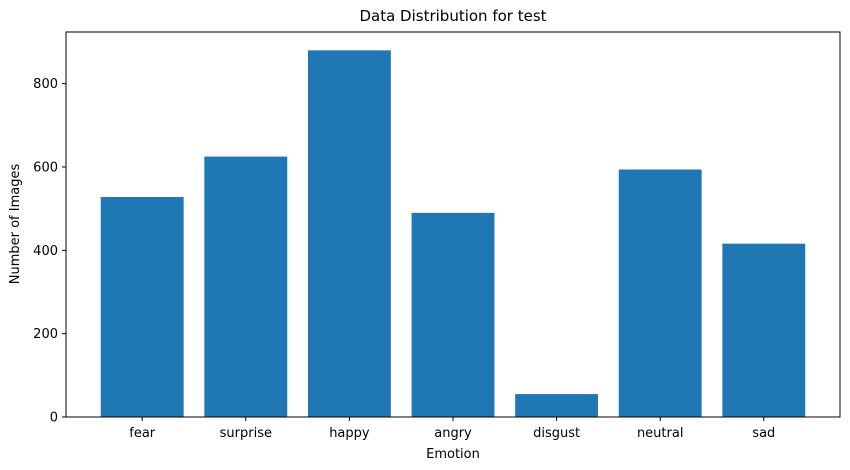  What do you see at coordinates (45, 84) in the screenshot?
I see `y-tick-label-800: 800` at bounding box center [45, 84].